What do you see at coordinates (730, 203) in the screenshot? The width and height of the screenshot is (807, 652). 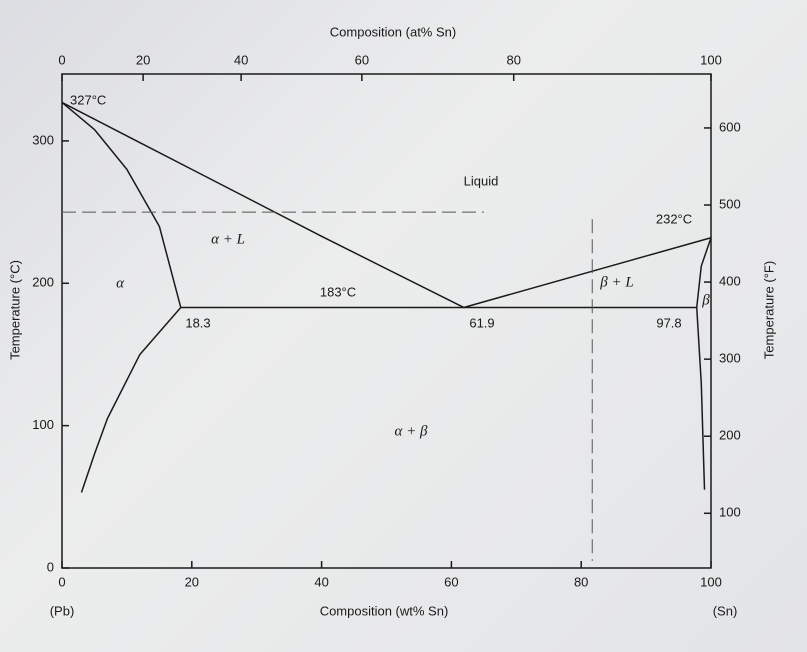 I see `y2-tick-label: 500` at bounding box center [730, 203].